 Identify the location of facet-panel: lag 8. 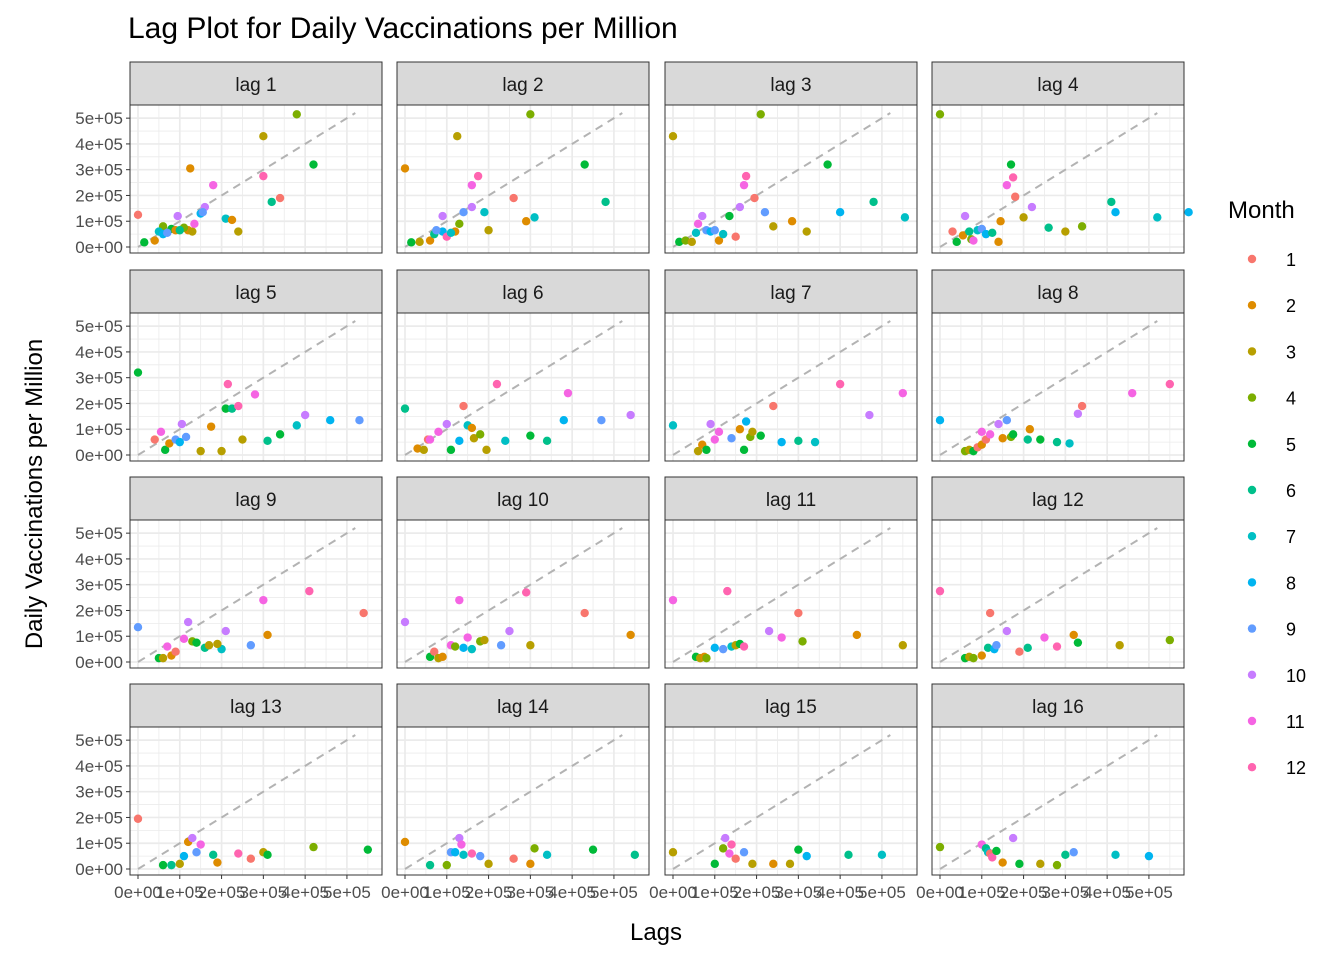
(1058, 365).